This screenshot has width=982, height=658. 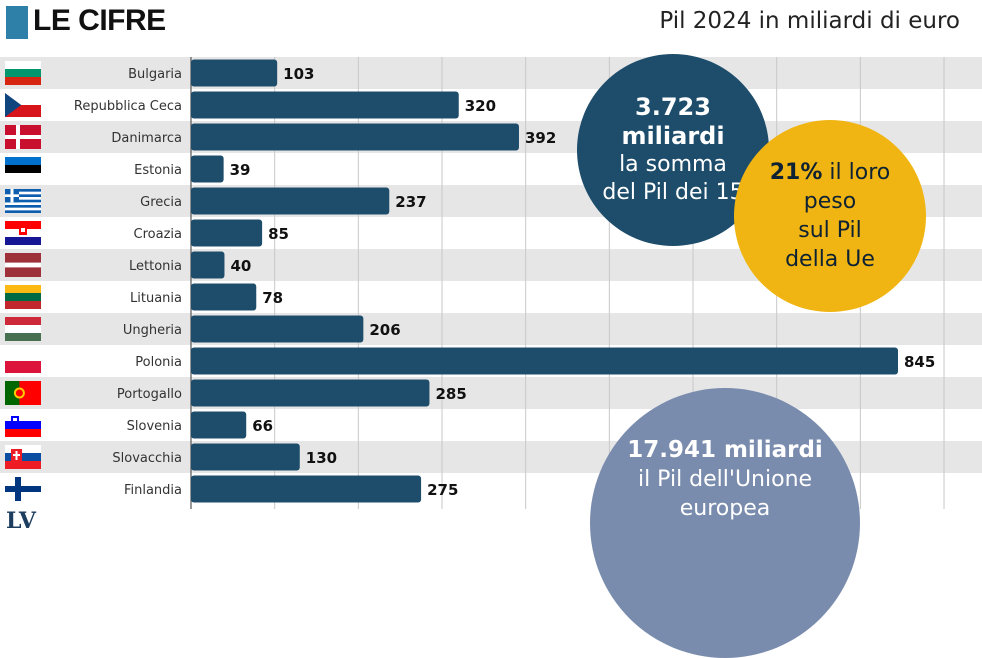 What do you see at coordinates (156, 298) in the screenshot?
I see `category-label: Lituania` at bounding box center [156, 298].